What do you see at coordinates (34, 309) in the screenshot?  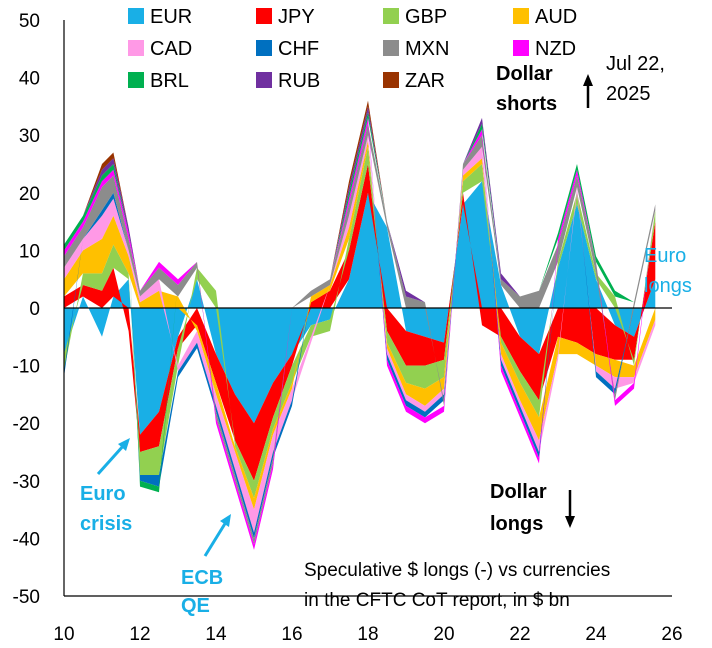 I see `y-tick-label: 0` at bounding box center [34, 309].